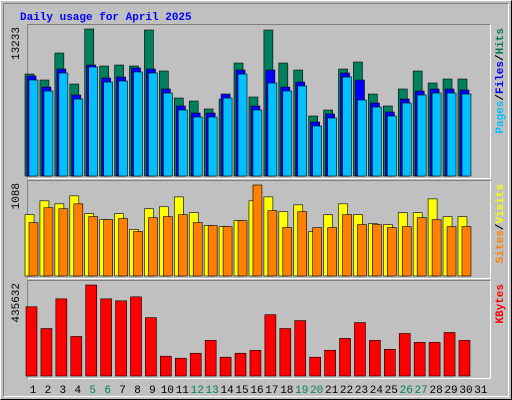 Image resolution: width=512 pixels, height=400 pixels. What do you see at coordinates (271, 391) in the screenshot?
I see `x-tick-label: 17` at bounding box center [271, 391].